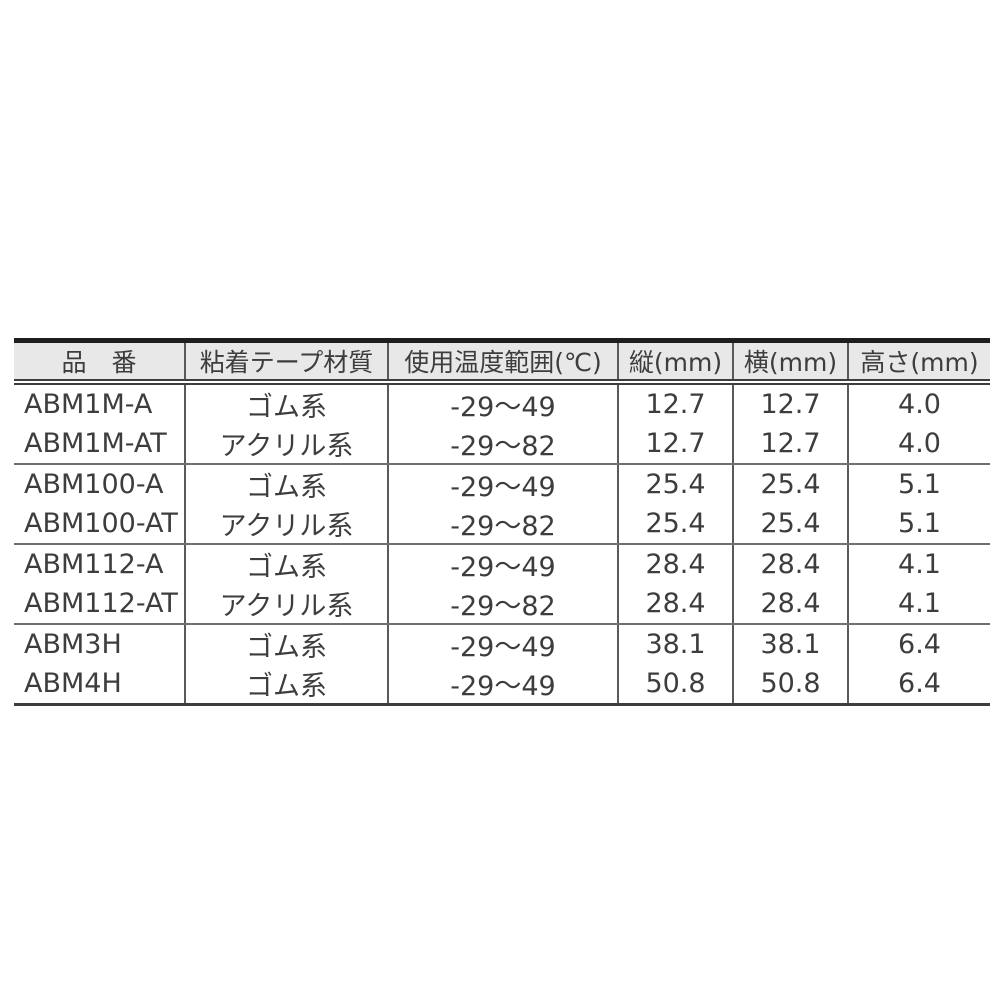 The image size is (1000, 1000). I want to click on header-row: 品 番 粘着テープ材質 使用温度範囲(℃) 縦(mm) 横(mm) 高さ(mm), so click(502, 362).